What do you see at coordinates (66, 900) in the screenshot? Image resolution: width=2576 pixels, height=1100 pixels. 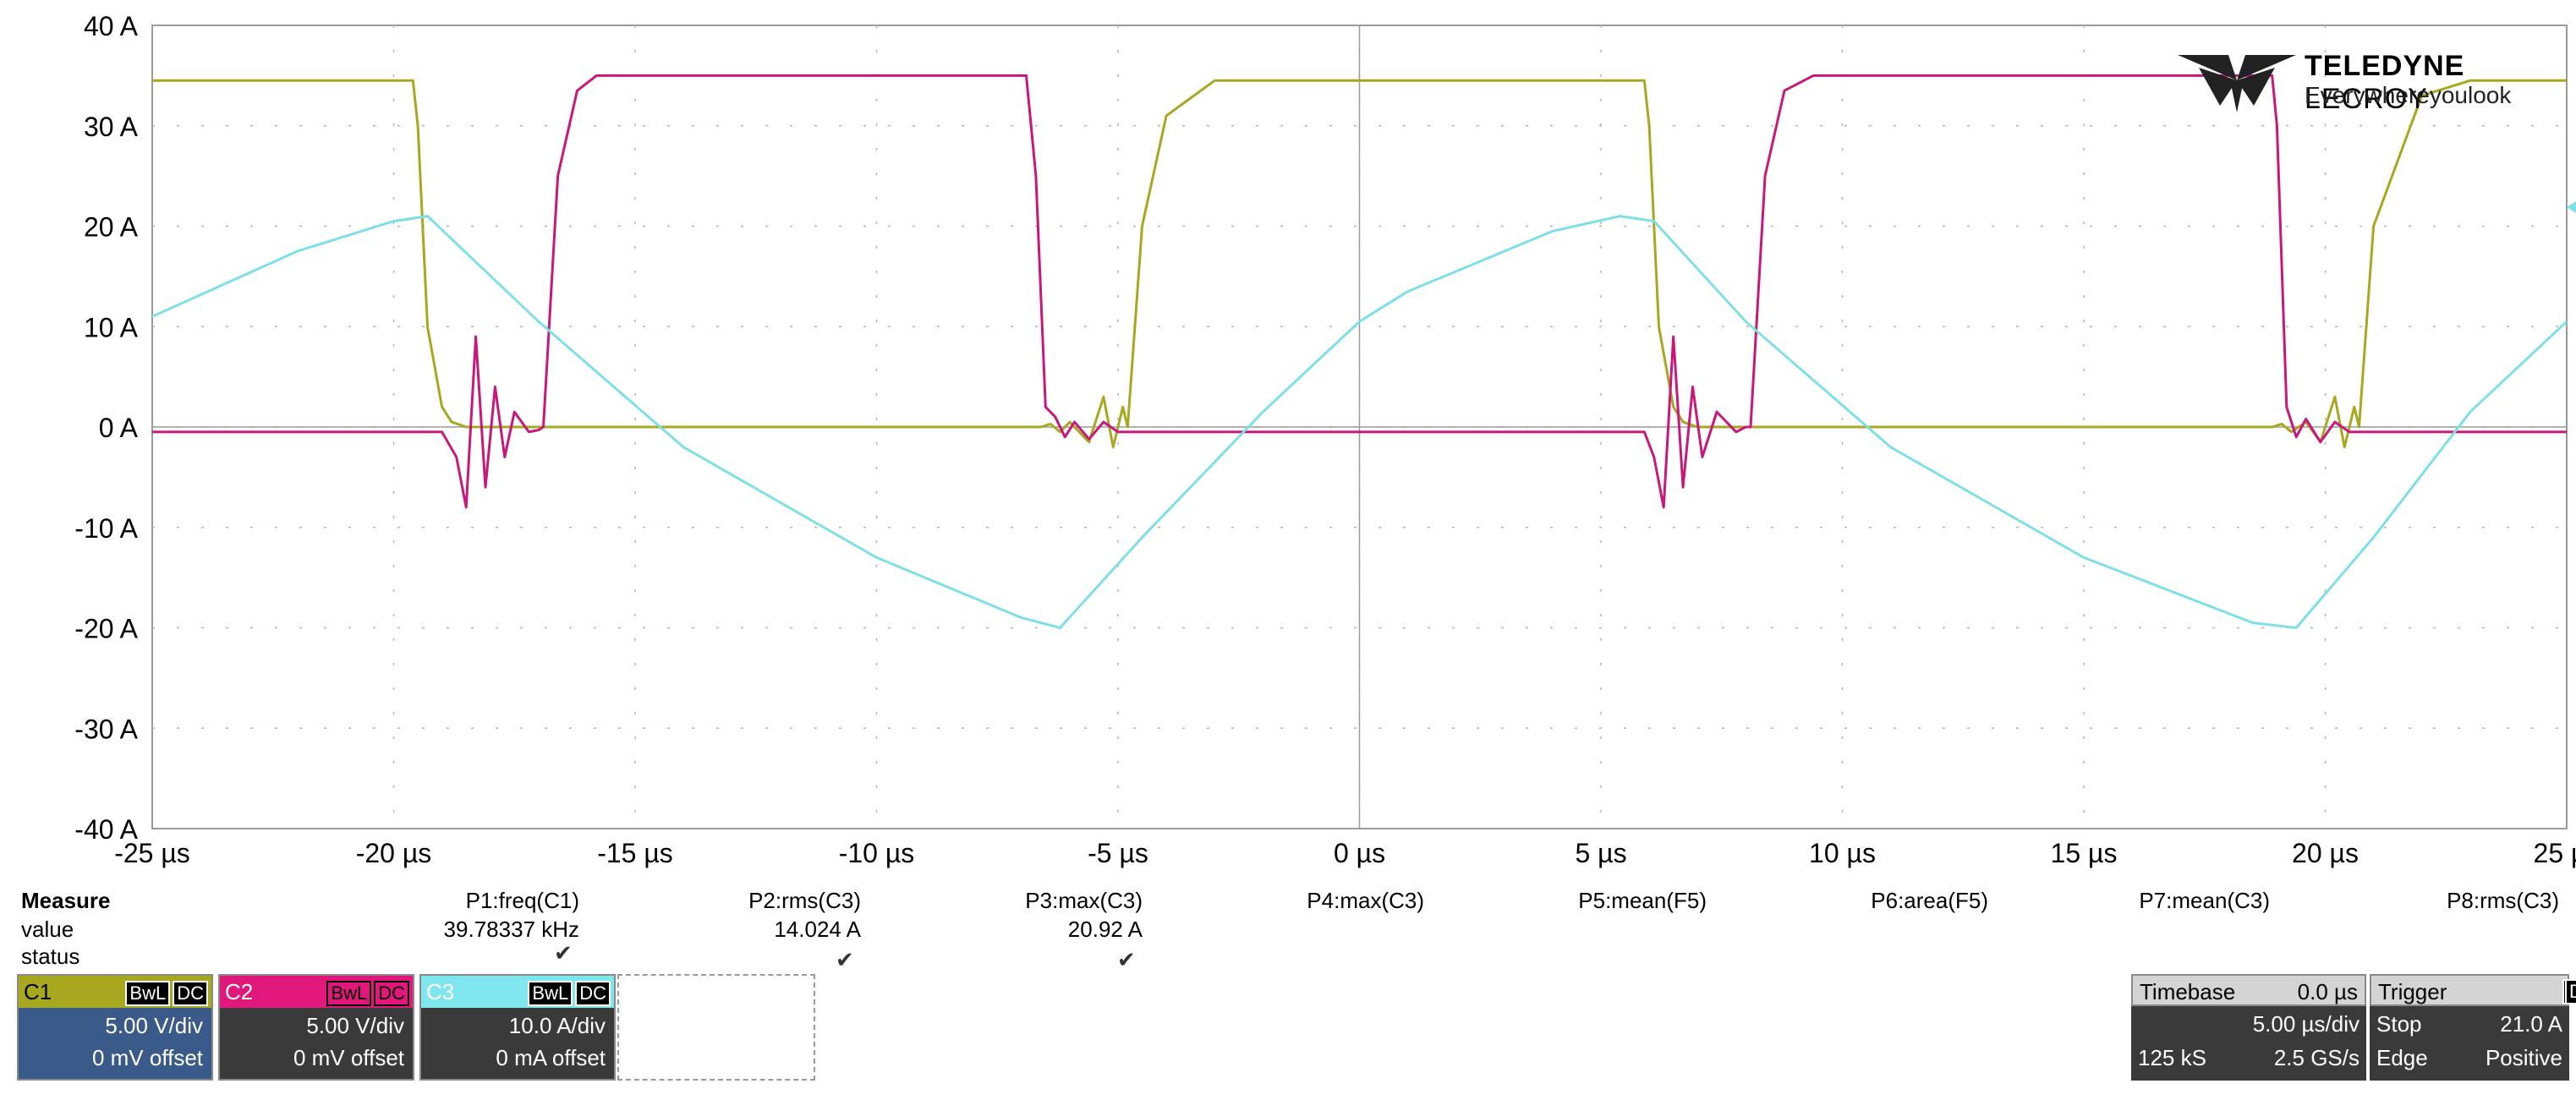 I see `measure-title: Measure` at bounding box center [66, 900].